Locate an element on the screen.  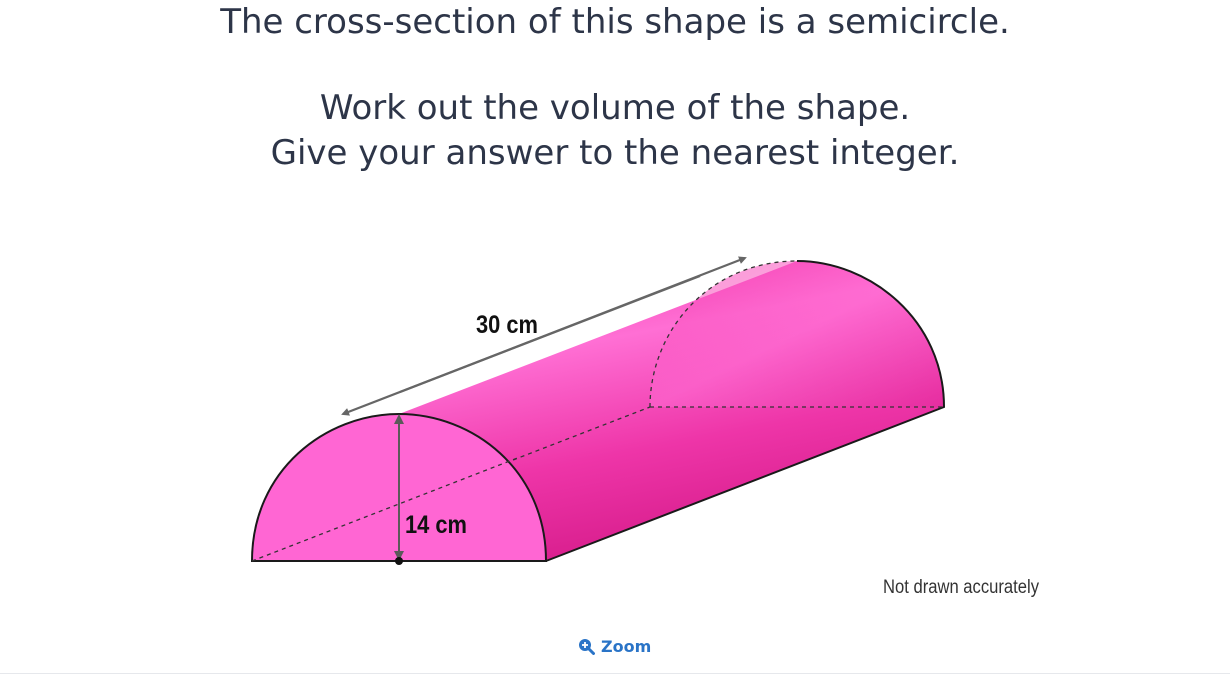
length-arrow-back is located at coordinates (521, 345).